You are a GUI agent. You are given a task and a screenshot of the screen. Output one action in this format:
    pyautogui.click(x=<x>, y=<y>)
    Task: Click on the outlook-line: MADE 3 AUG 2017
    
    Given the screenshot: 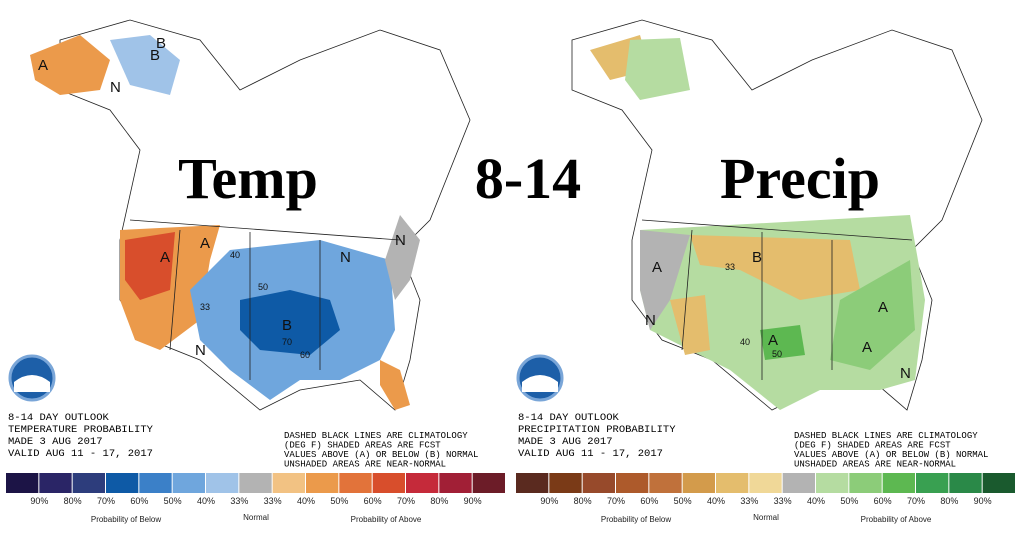 What is the action you would take?
    pyautogui.click(x=565, y=442)
    